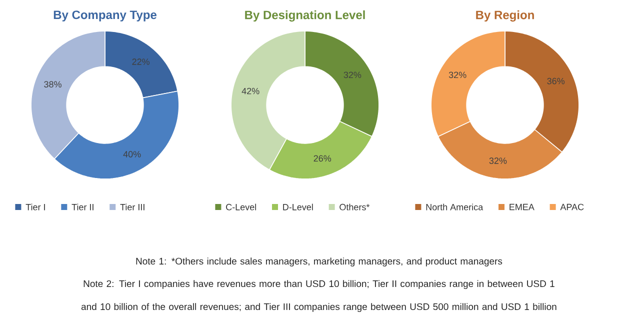 This screenshot has width=638, height=320. I want to click on legend-label: EMEA, so click(522, 207).